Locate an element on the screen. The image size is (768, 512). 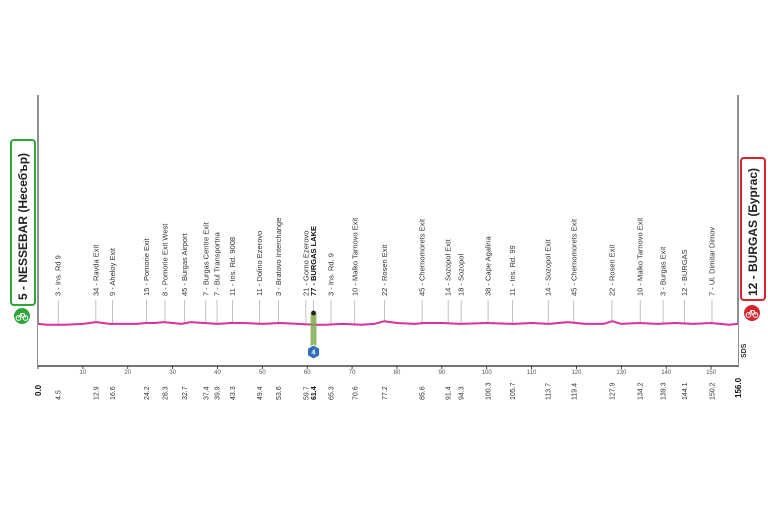
waypoint-km: 127.9 is located at coordinates (612, 391).